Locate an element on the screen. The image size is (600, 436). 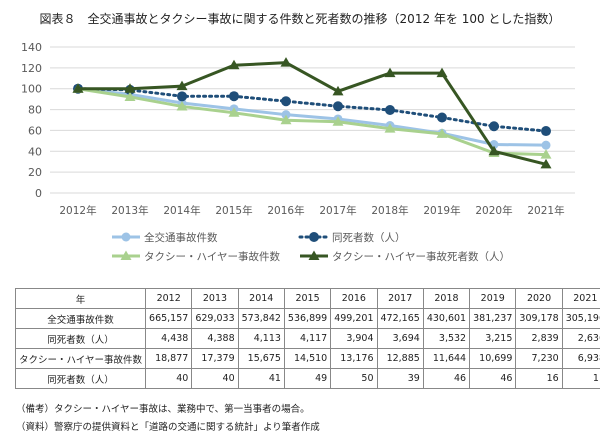
table-cell: 39 is located at coordinates (400, 378).